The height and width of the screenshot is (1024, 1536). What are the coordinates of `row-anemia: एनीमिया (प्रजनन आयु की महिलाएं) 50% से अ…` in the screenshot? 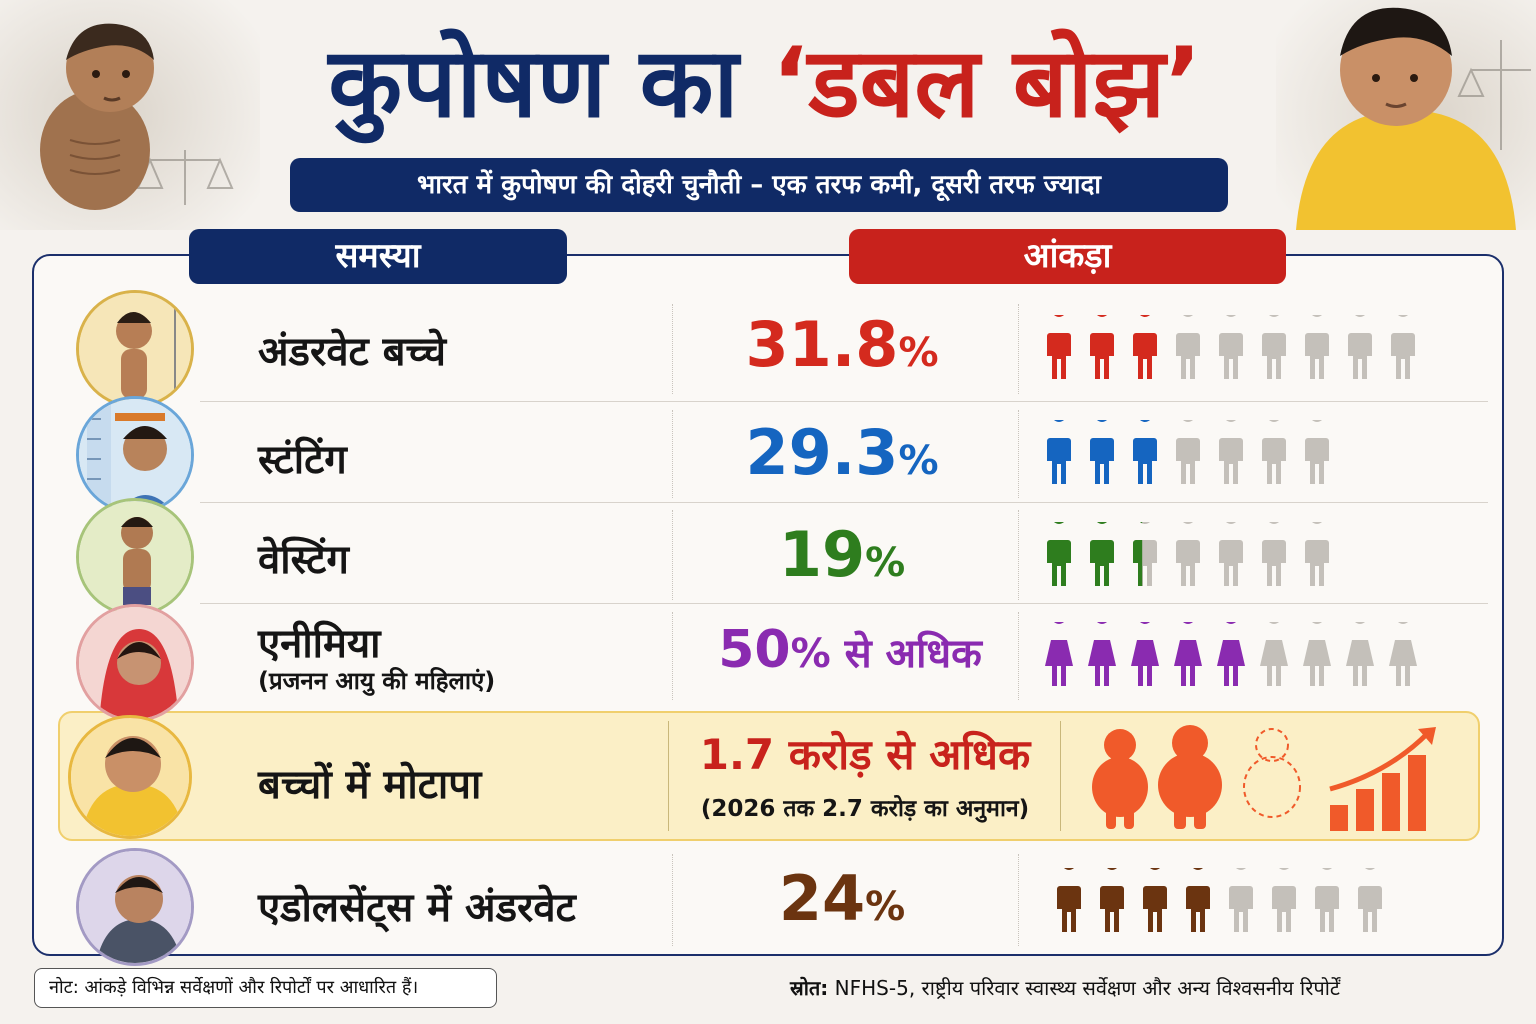 It's located at (774, 663).